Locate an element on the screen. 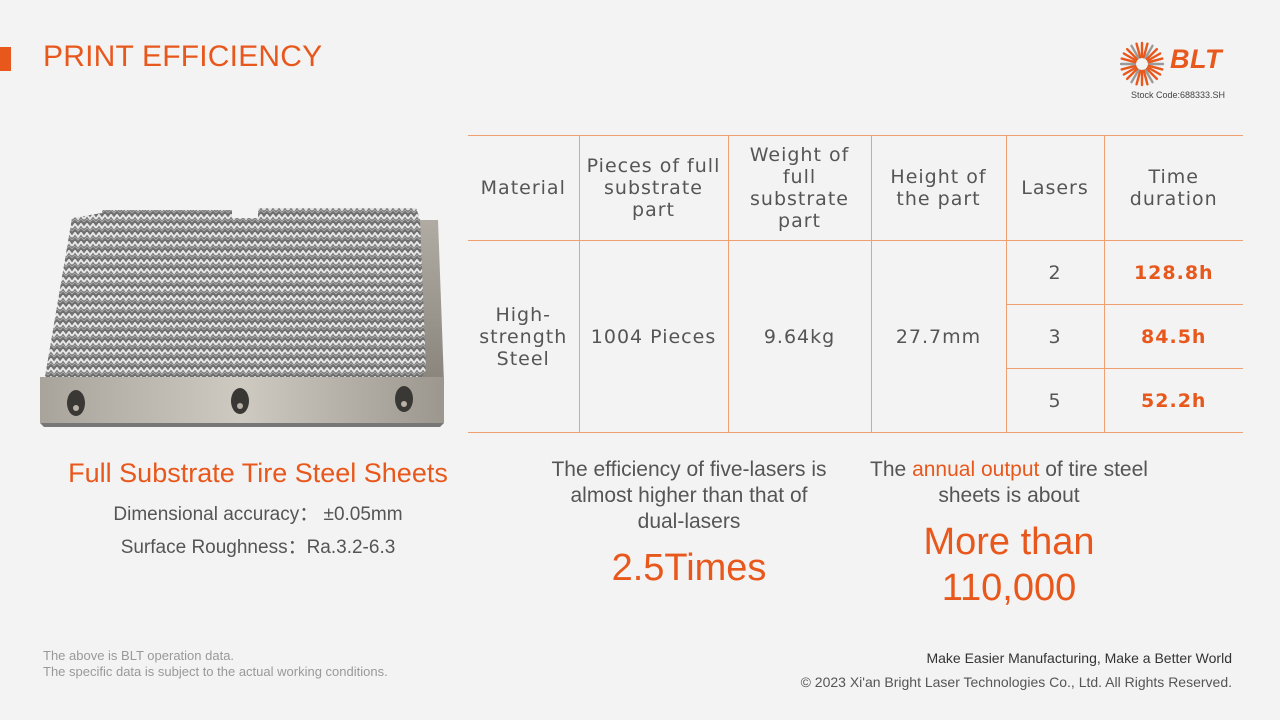 Image resolution: width=1280 pixels, height=720 pixels. efficiency-value: 2.5Times is located at coordinates (689, 568).